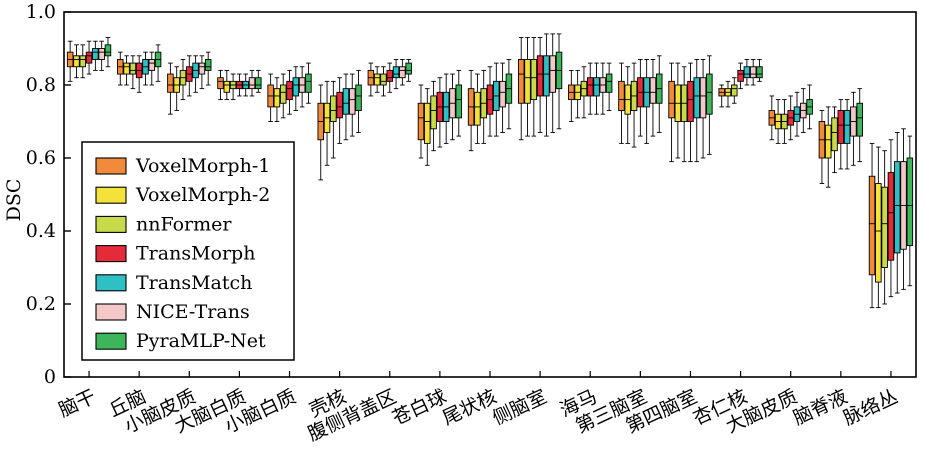 This screenshot has width=925, height=471. What do you see at coordinates (419, 408) in the screenshot?
I see `x-tick-label: 苍白球` at bounding box center [419, 408].